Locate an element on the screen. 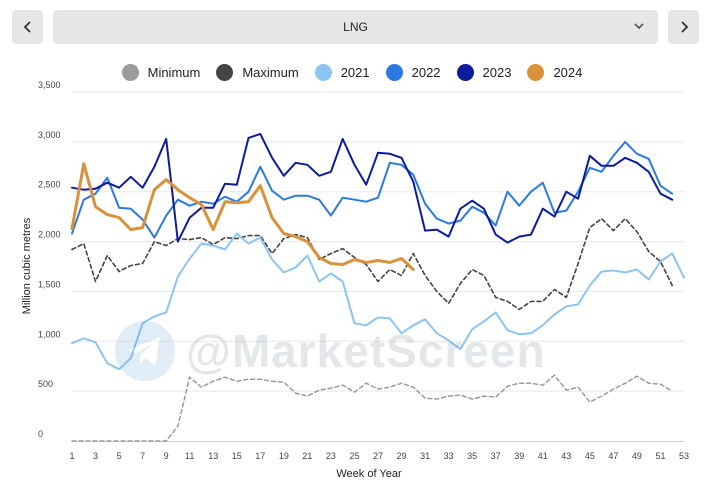 Image resolution: width=704 pixels, height=487 pixels. x-tick-label: 35 is located at coordinates (472, 456).